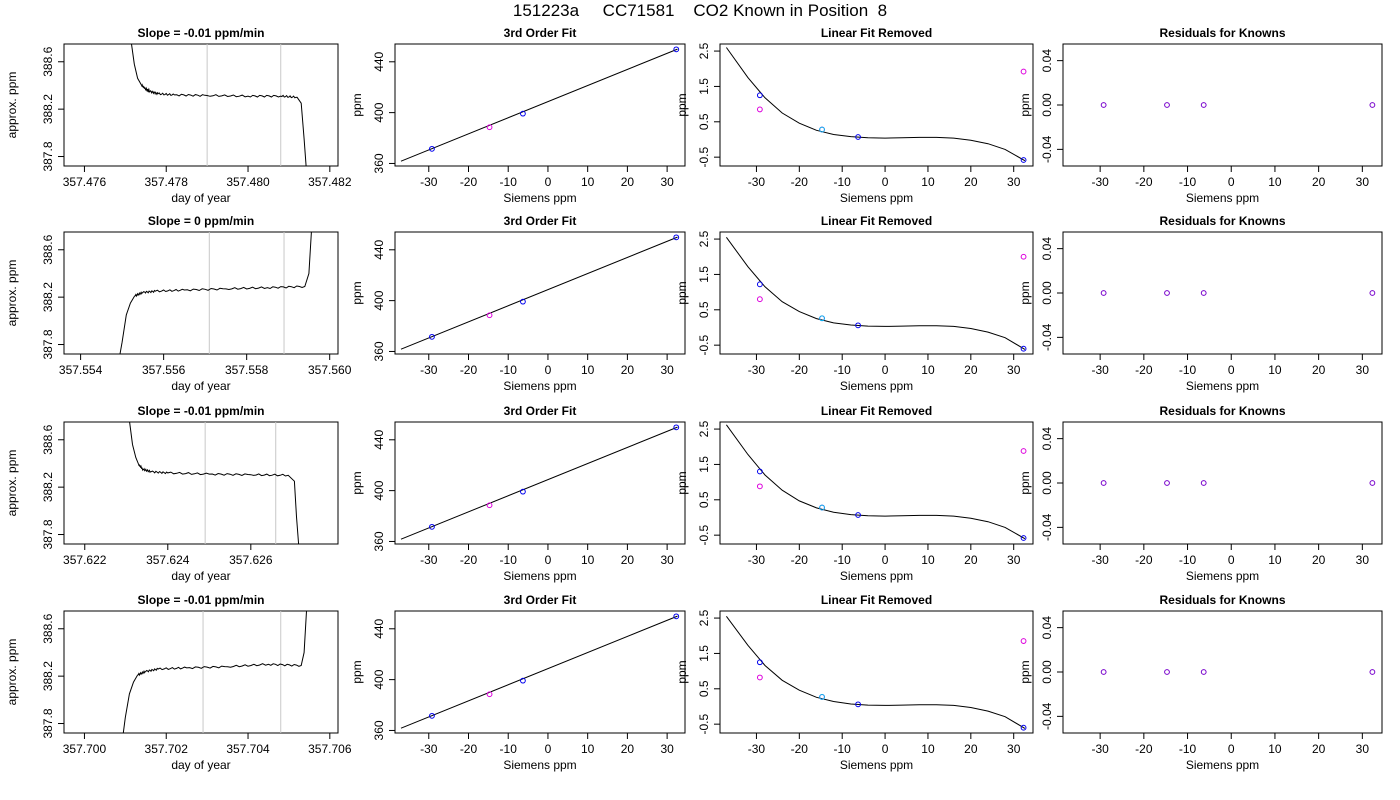 This screenshot has height=800, width=1400. What do you see at coordinates (330, 749) in the screenshot?
I see `x-tick-label: 357.706` at bounding box center [330, 749].